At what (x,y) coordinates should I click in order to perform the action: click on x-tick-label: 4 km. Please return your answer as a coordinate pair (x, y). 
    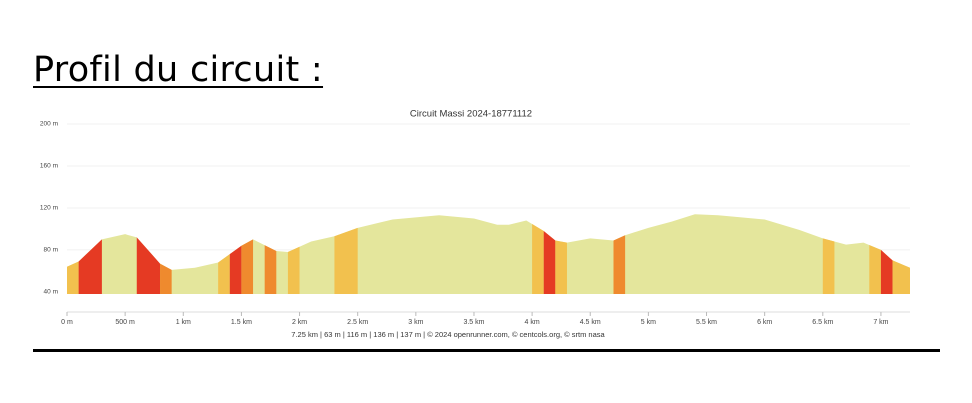
    Looking at the image, I should click on (532, 322).